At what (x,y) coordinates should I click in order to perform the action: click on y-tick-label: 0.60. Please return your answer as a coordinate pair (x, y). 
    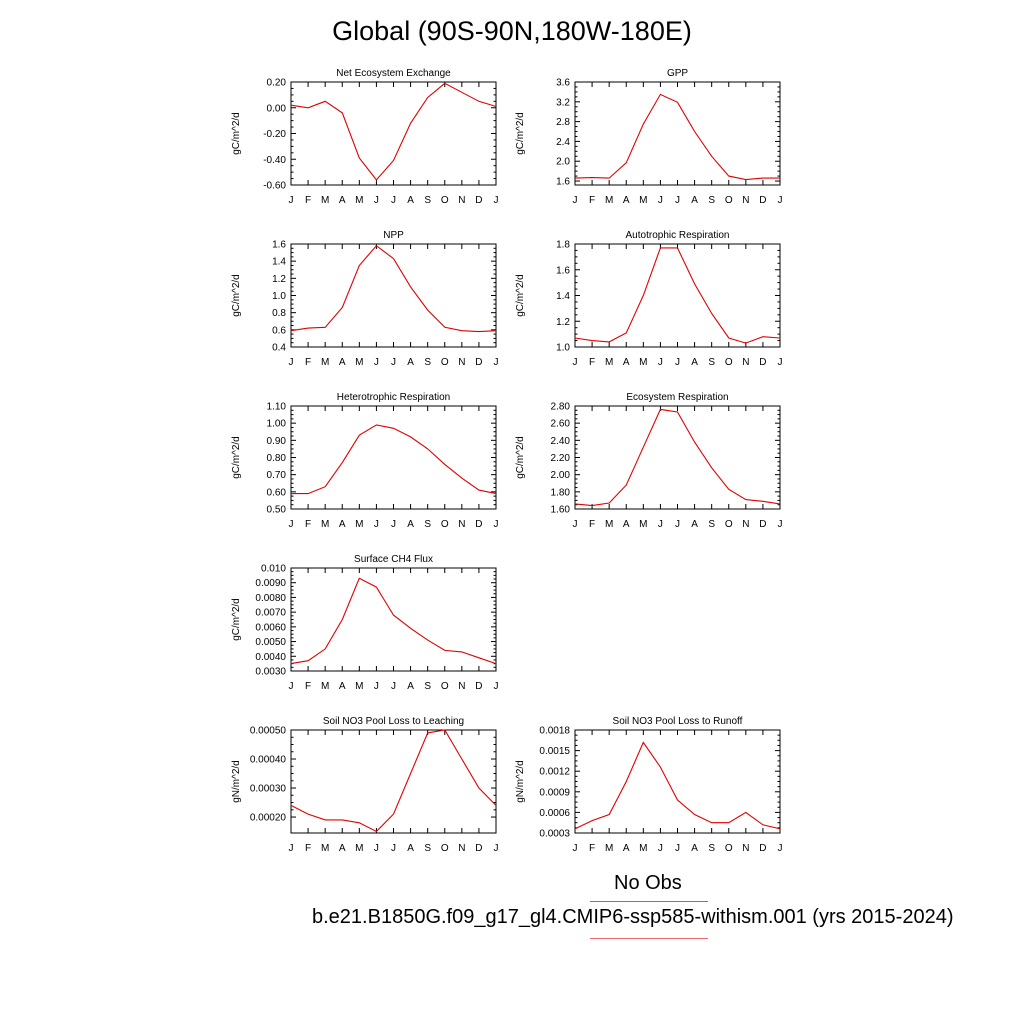
    Looking at the image, I should click on (277, 492).